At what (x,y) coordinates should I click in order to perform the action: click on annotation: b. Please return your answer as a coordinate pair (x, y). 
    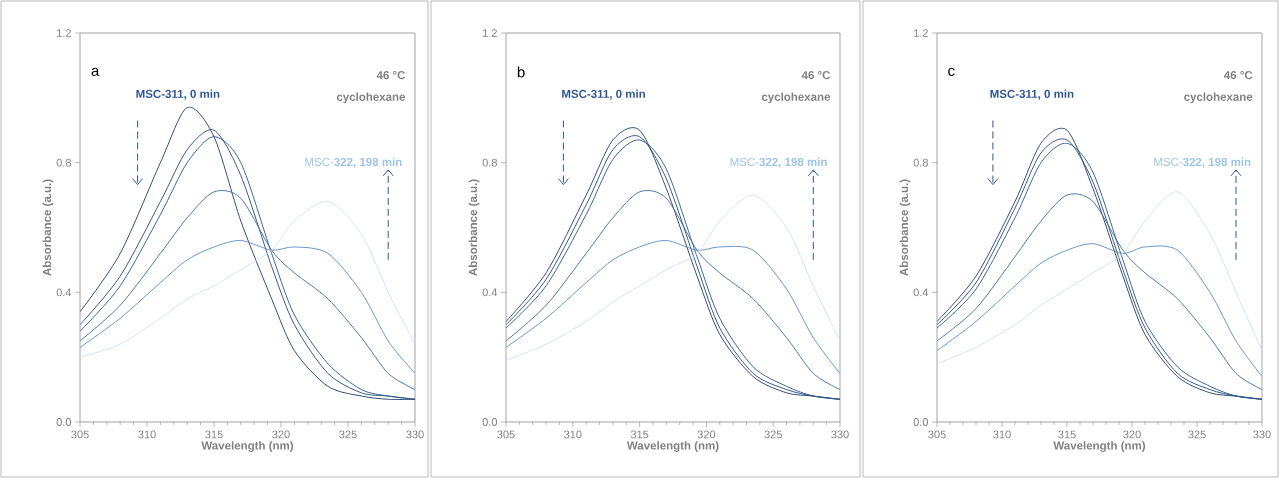
    Looking at the image, I should click on (521, 72).